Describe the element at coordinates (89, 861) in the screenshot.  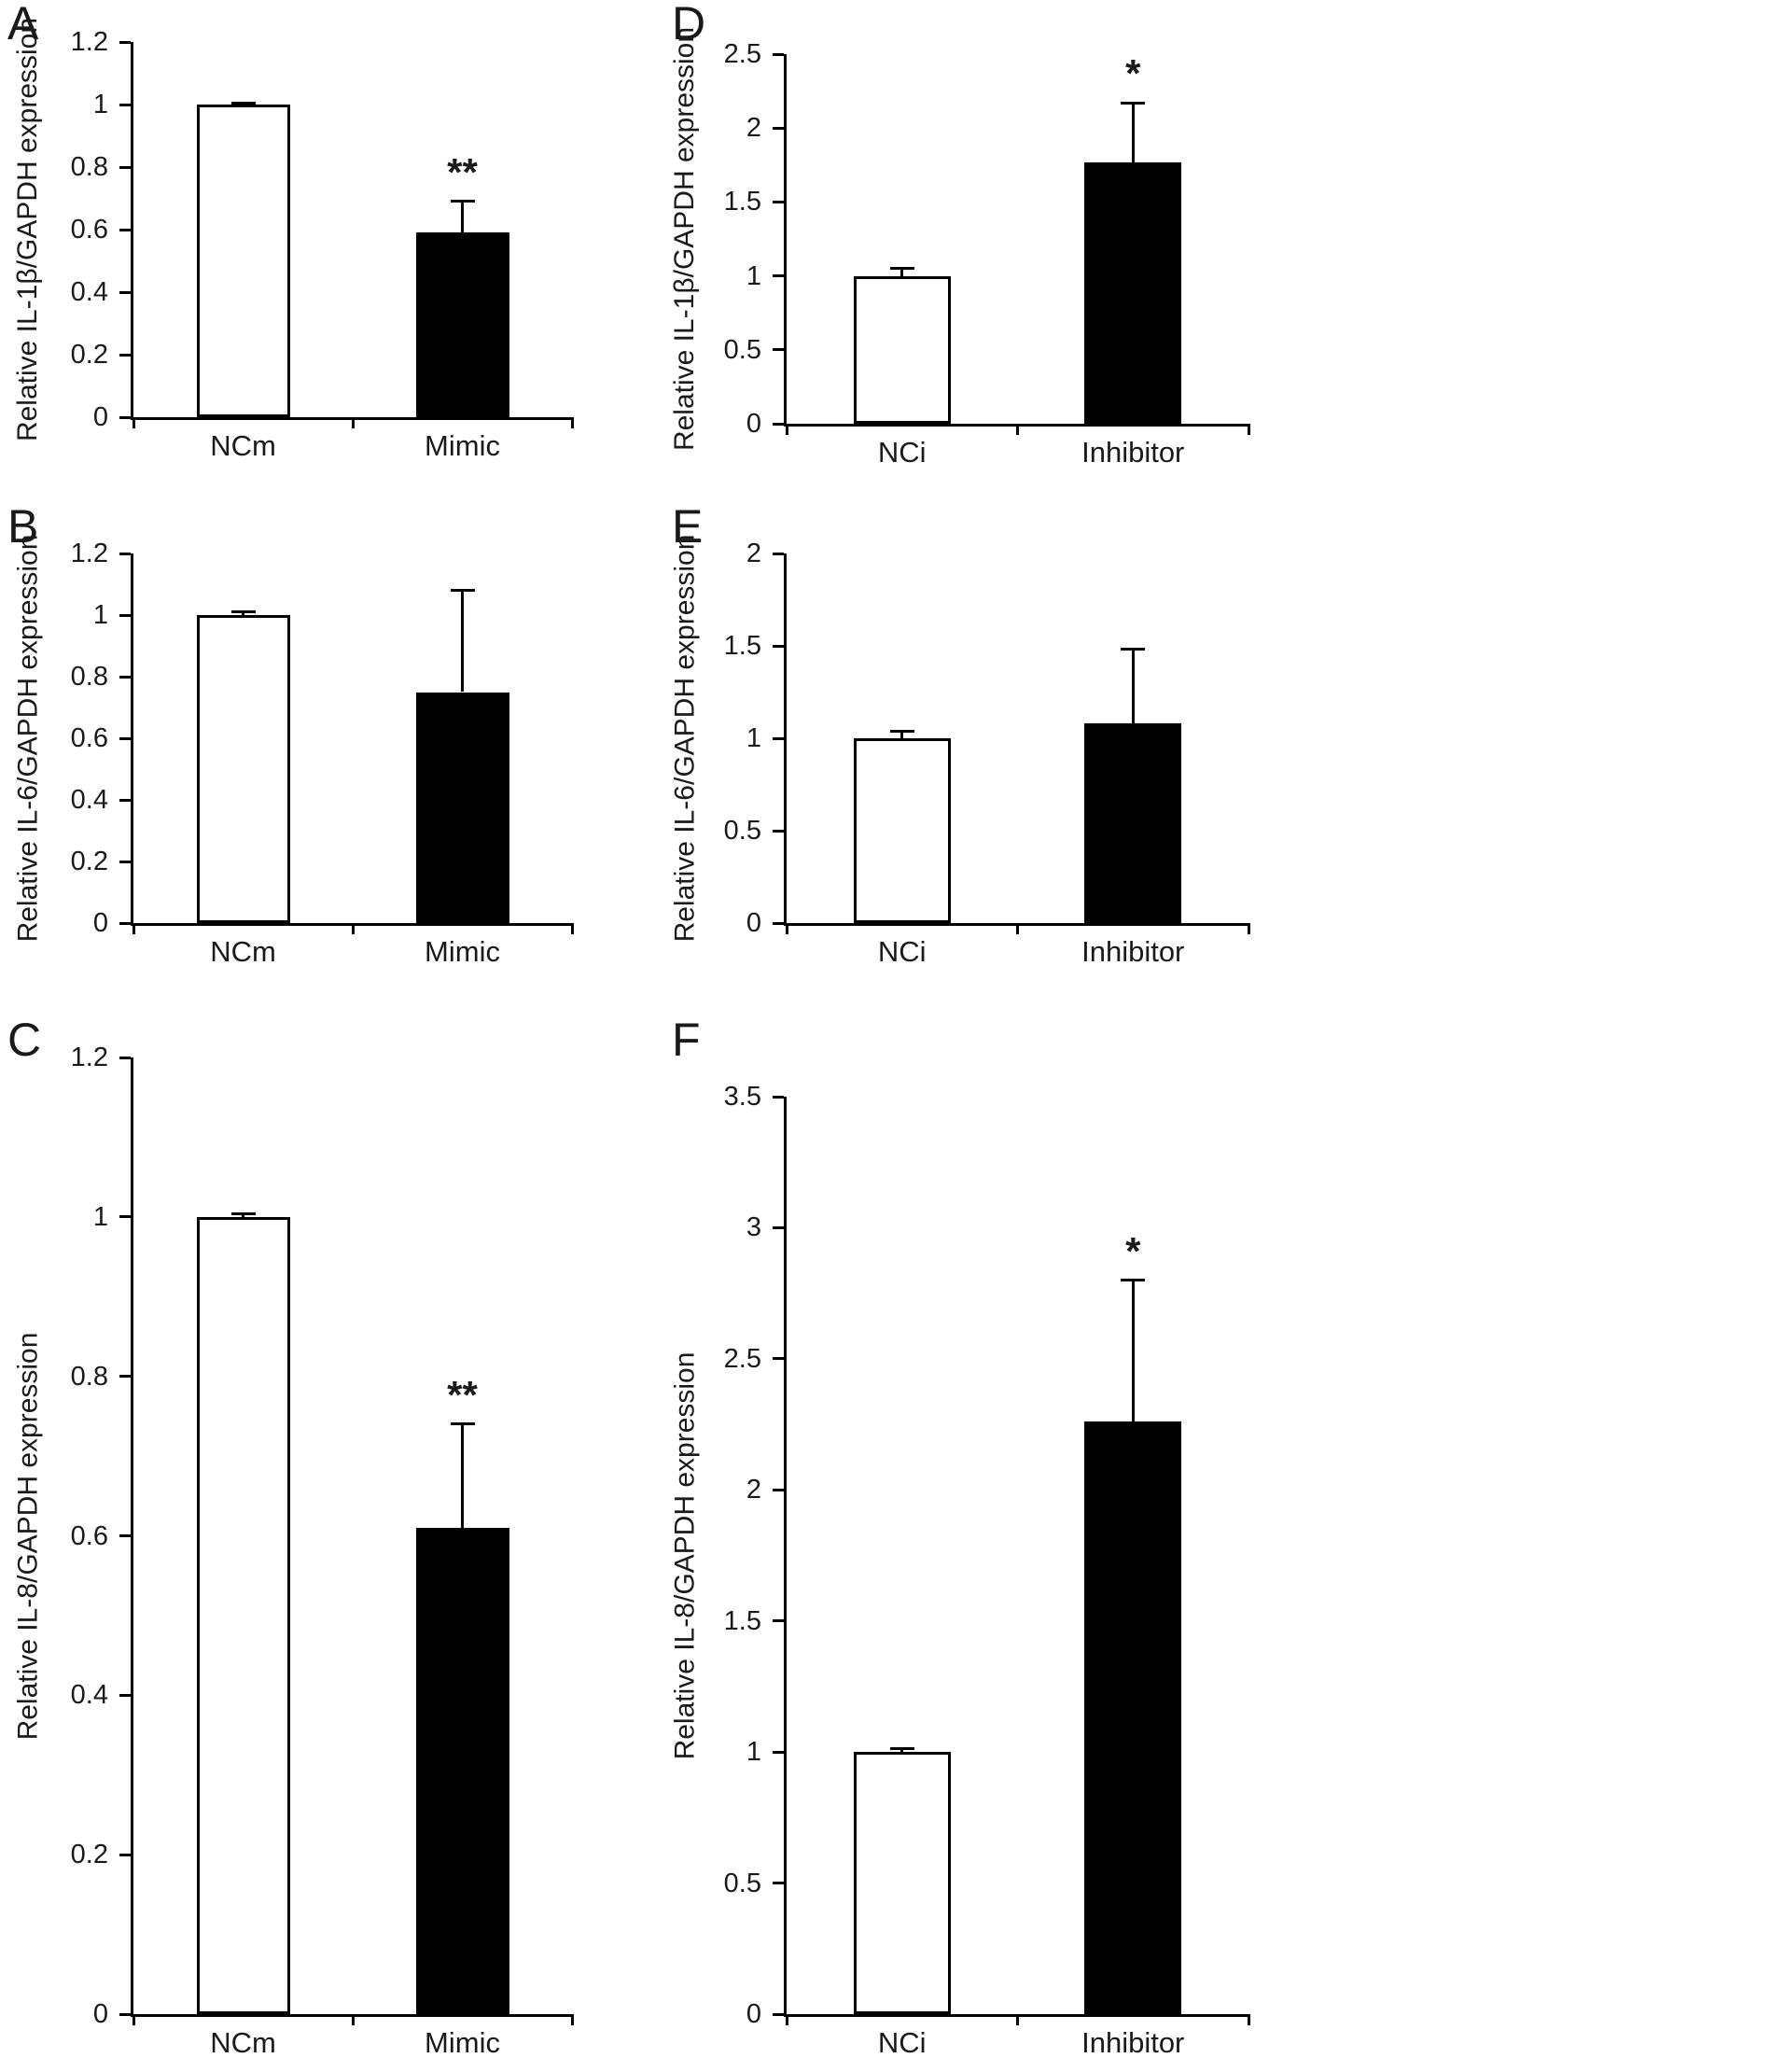
I see `y-tick-label: 0.2` at that location.